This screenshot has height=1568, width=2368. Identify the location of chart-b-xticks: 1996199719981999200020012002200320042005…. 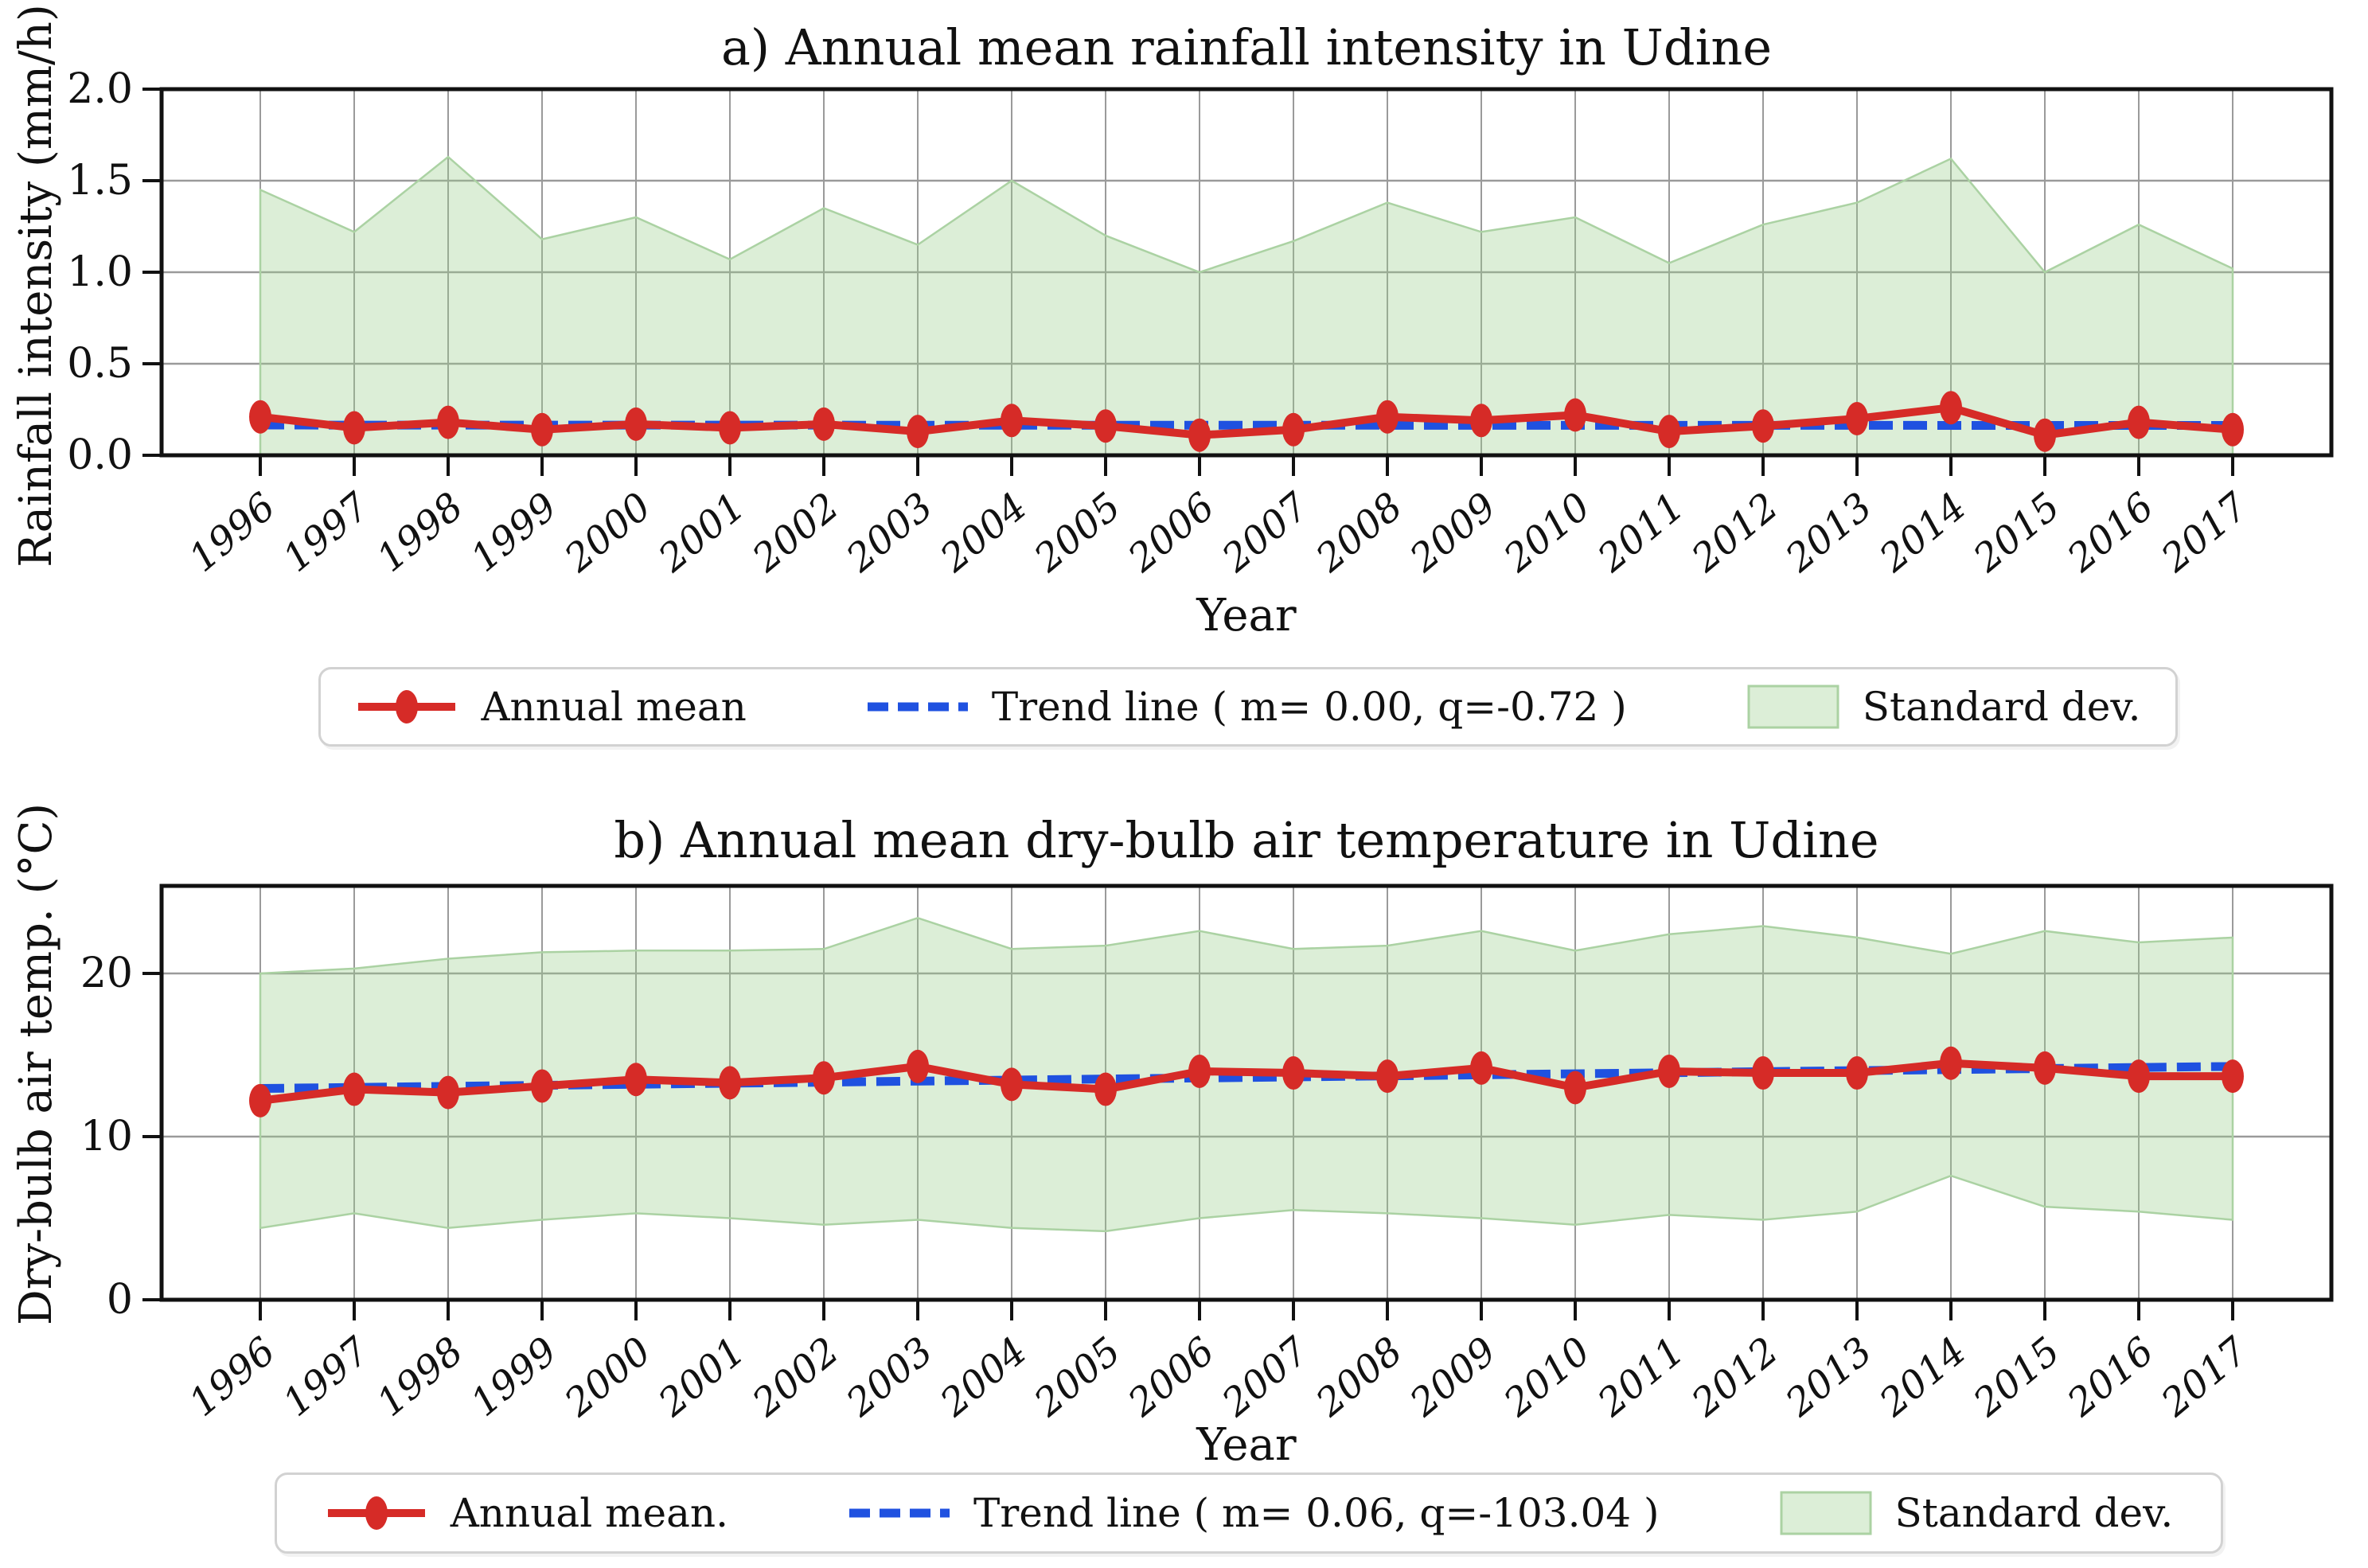
(1219, 1364).